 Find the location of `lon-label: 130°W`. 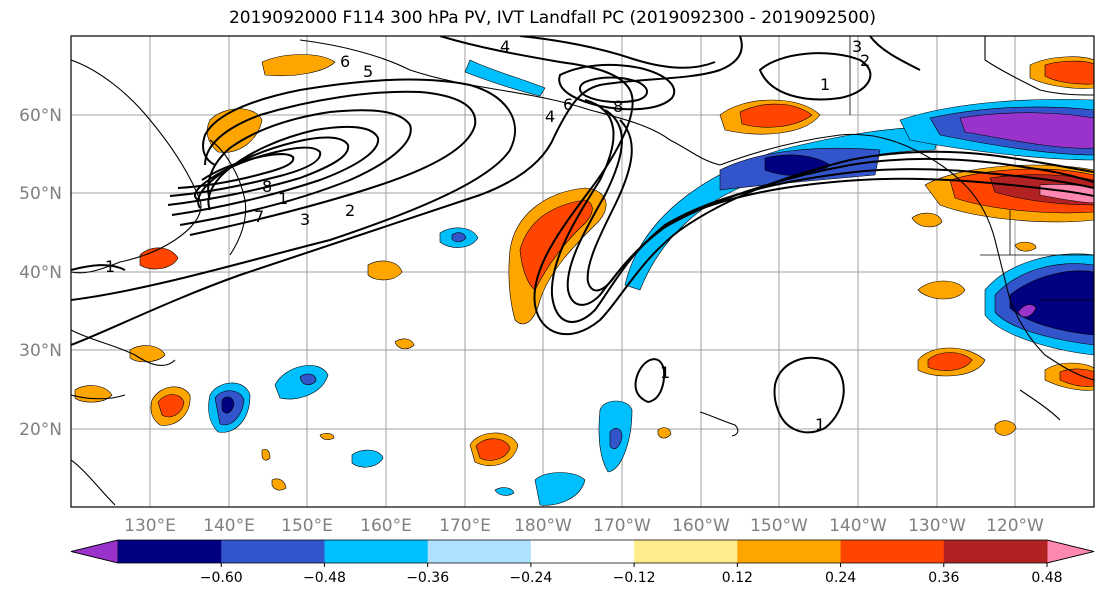

lon-label: 130°W is located at coordinates (937, 526).